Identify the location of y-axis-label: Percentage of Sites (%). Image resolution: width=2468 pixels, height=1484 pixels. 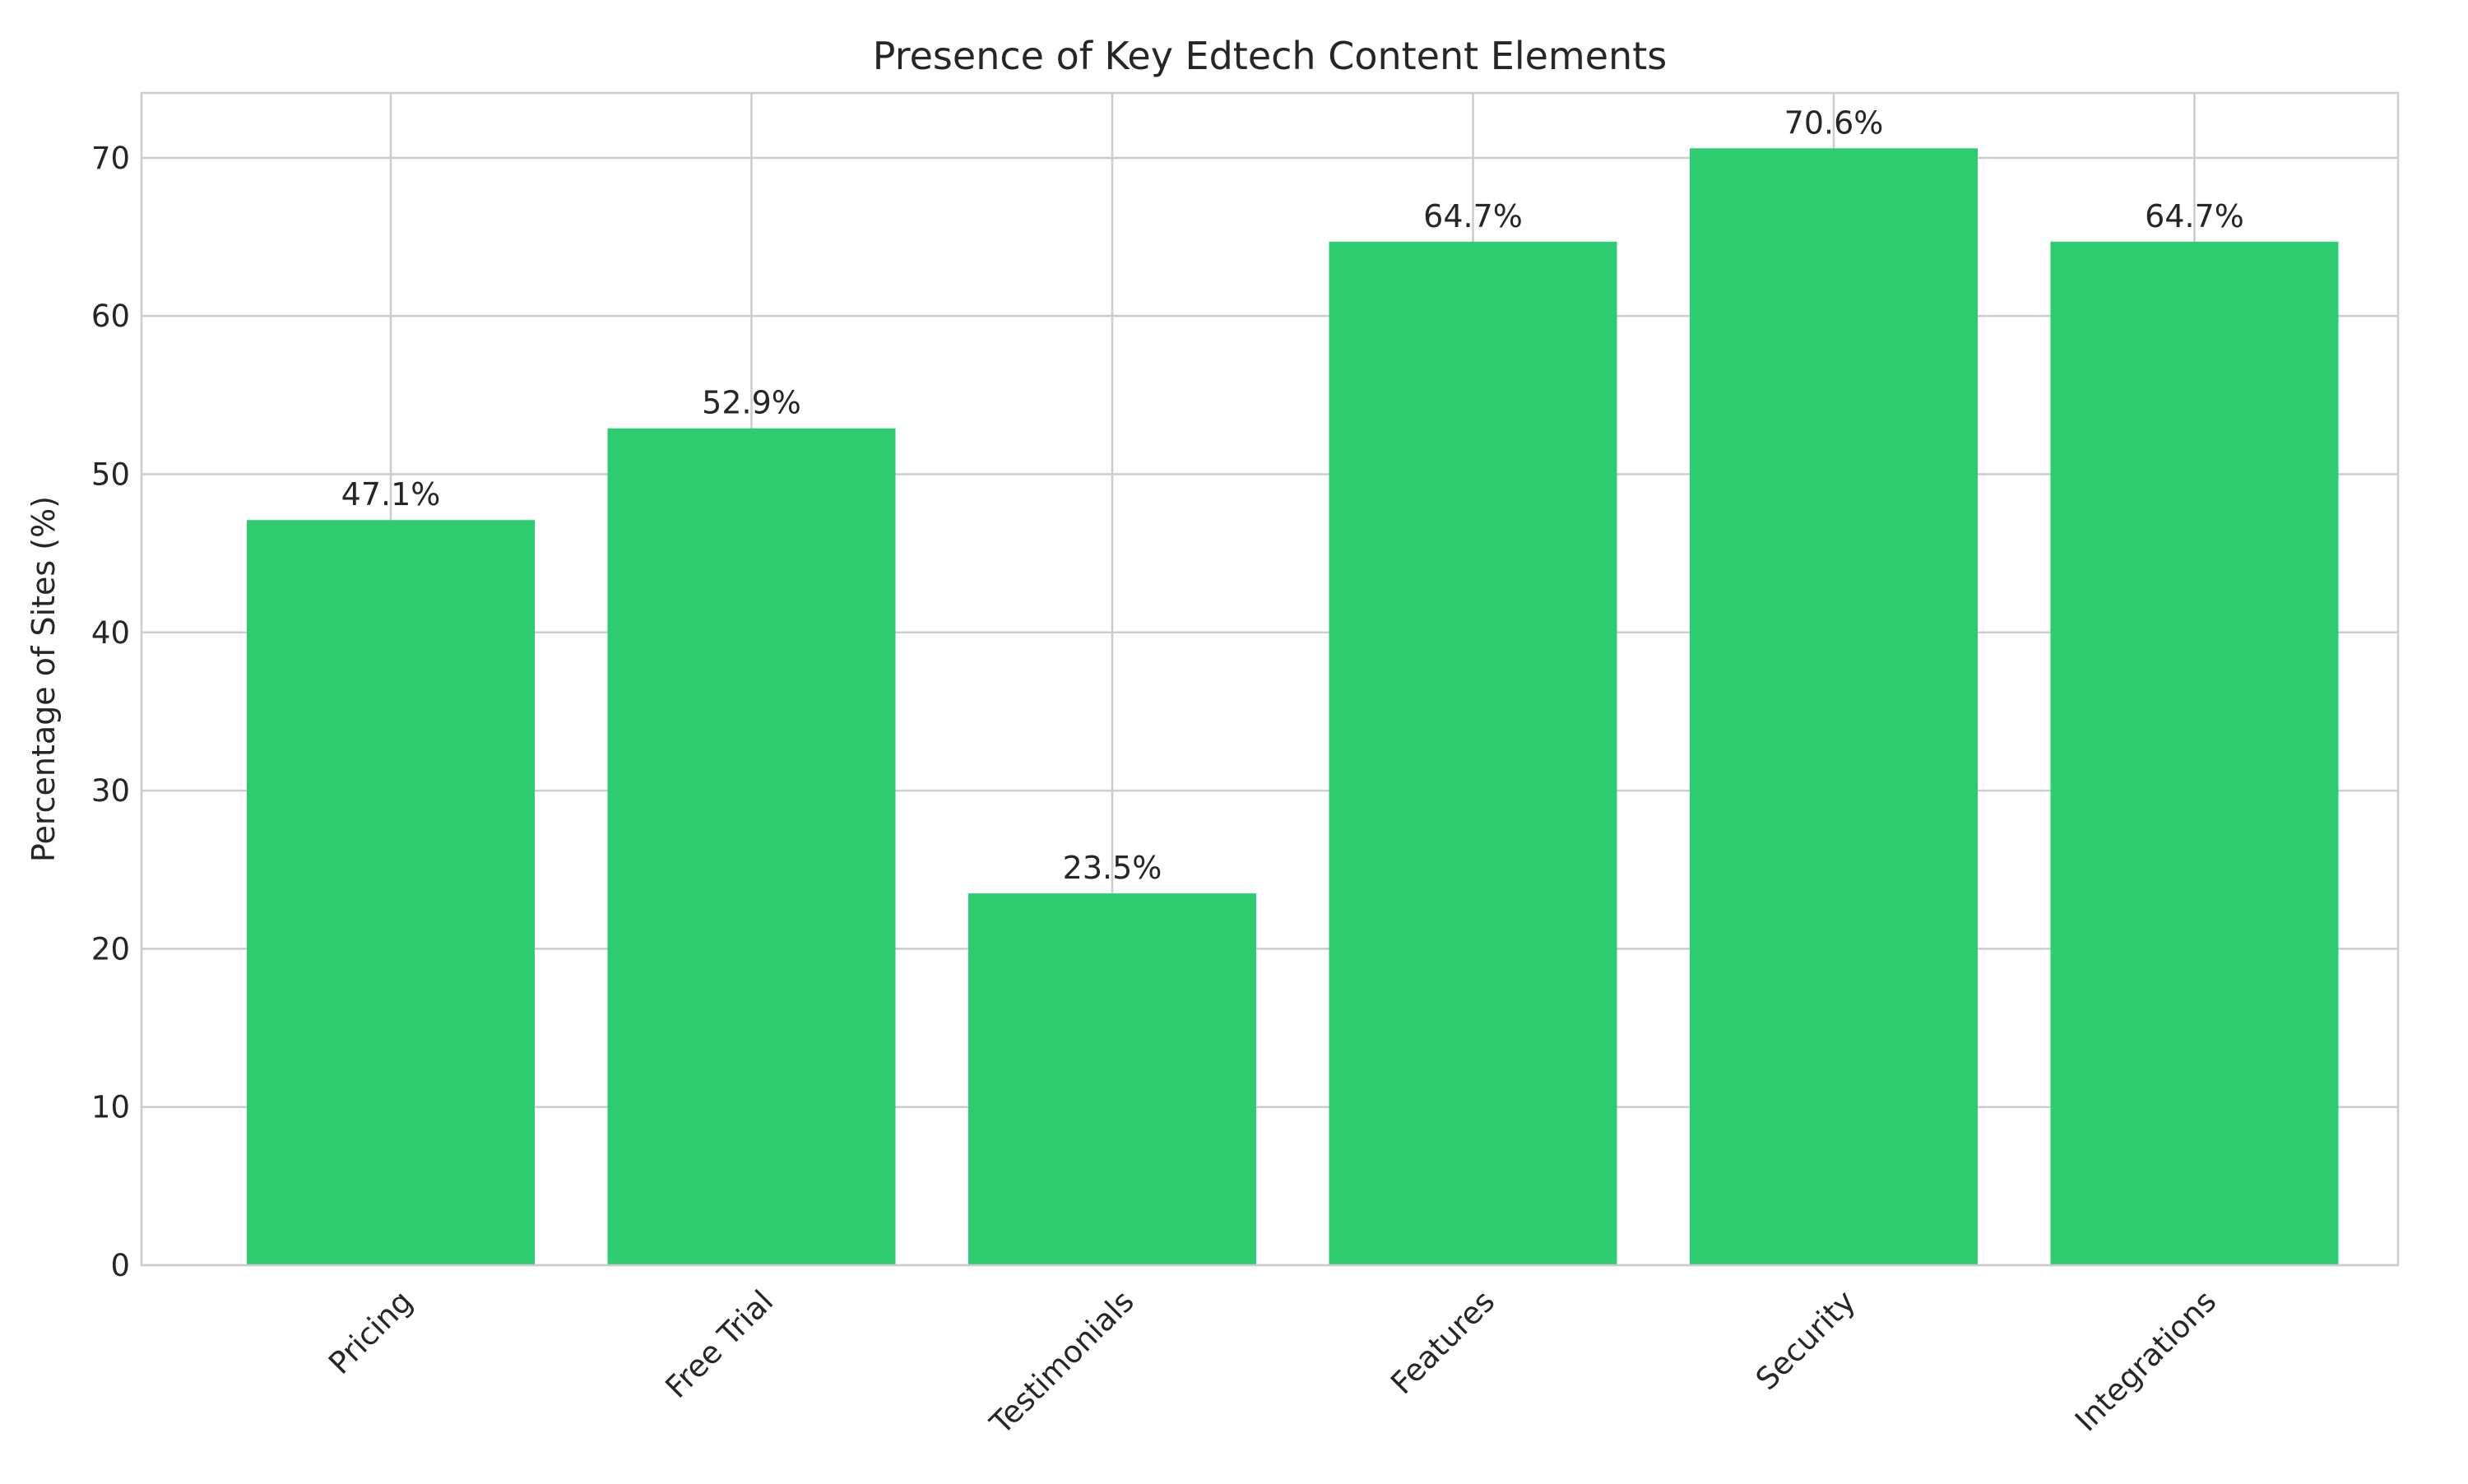
(44, 679).